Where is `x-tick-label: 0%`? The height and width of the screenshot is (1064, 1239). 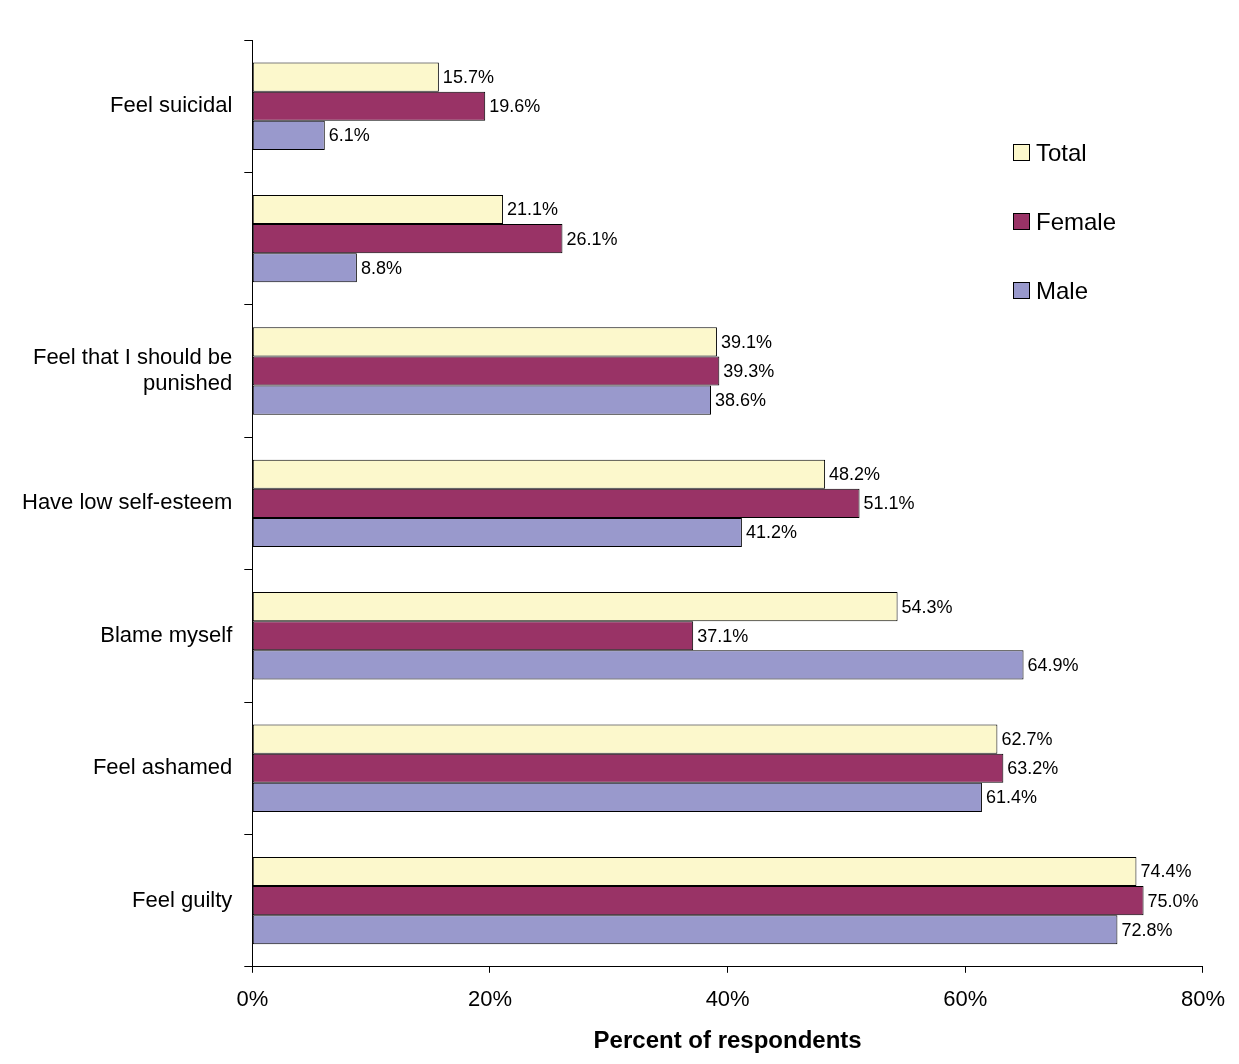 x-tick-label: 0% is located at coordinates (252, 999).